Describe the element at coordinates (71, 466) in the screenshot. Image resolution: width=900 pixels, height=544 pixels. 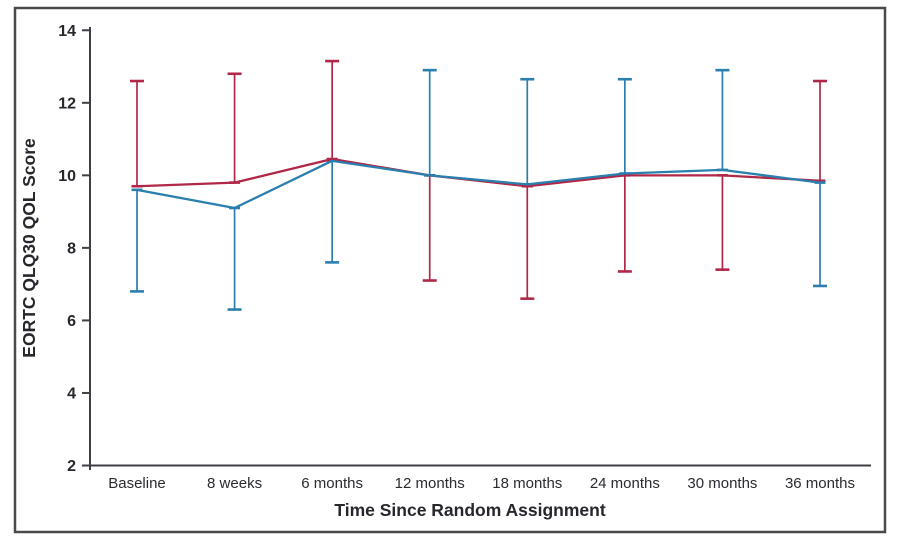
I see `y-tick-label: 2` at that location.